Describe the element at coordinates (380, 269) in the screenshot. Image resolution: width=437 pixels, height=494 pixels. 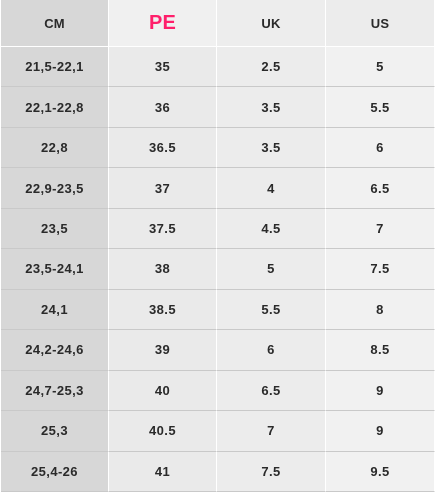
I see `cell-us: 7.5` at that location.